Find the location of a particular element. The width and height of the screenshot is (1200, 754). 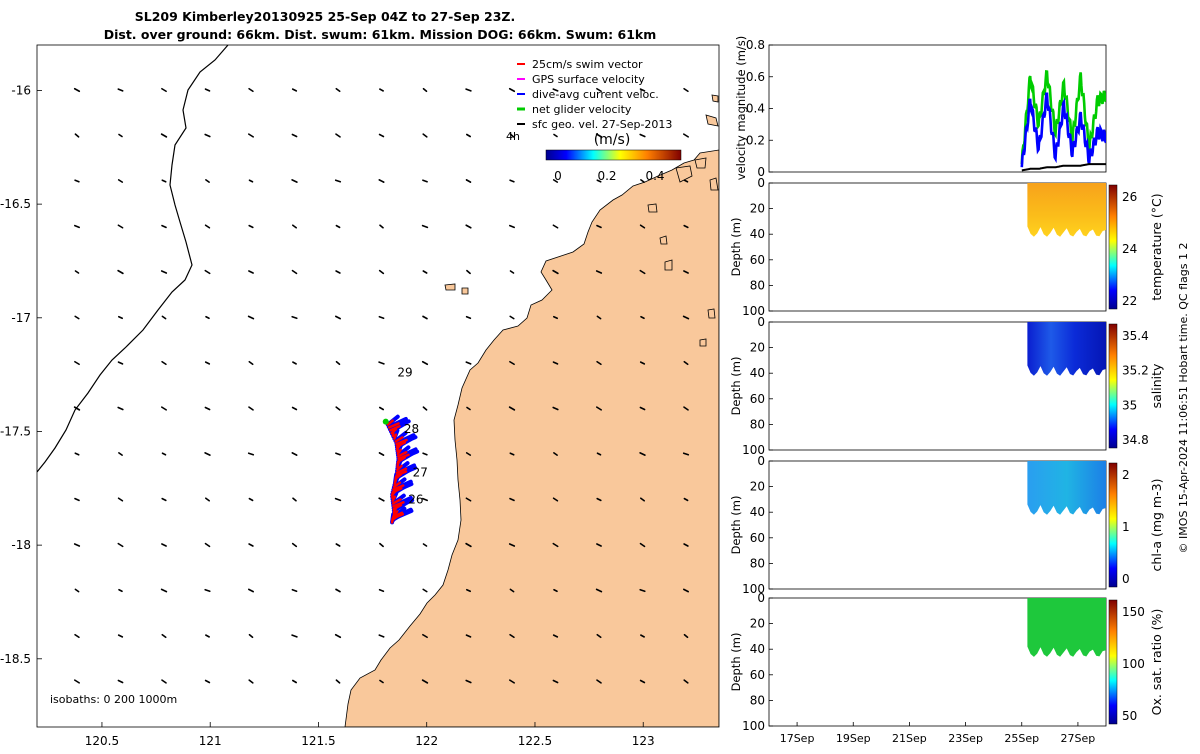

legend-extra-label: 4h is located at coordinates (513, 136).